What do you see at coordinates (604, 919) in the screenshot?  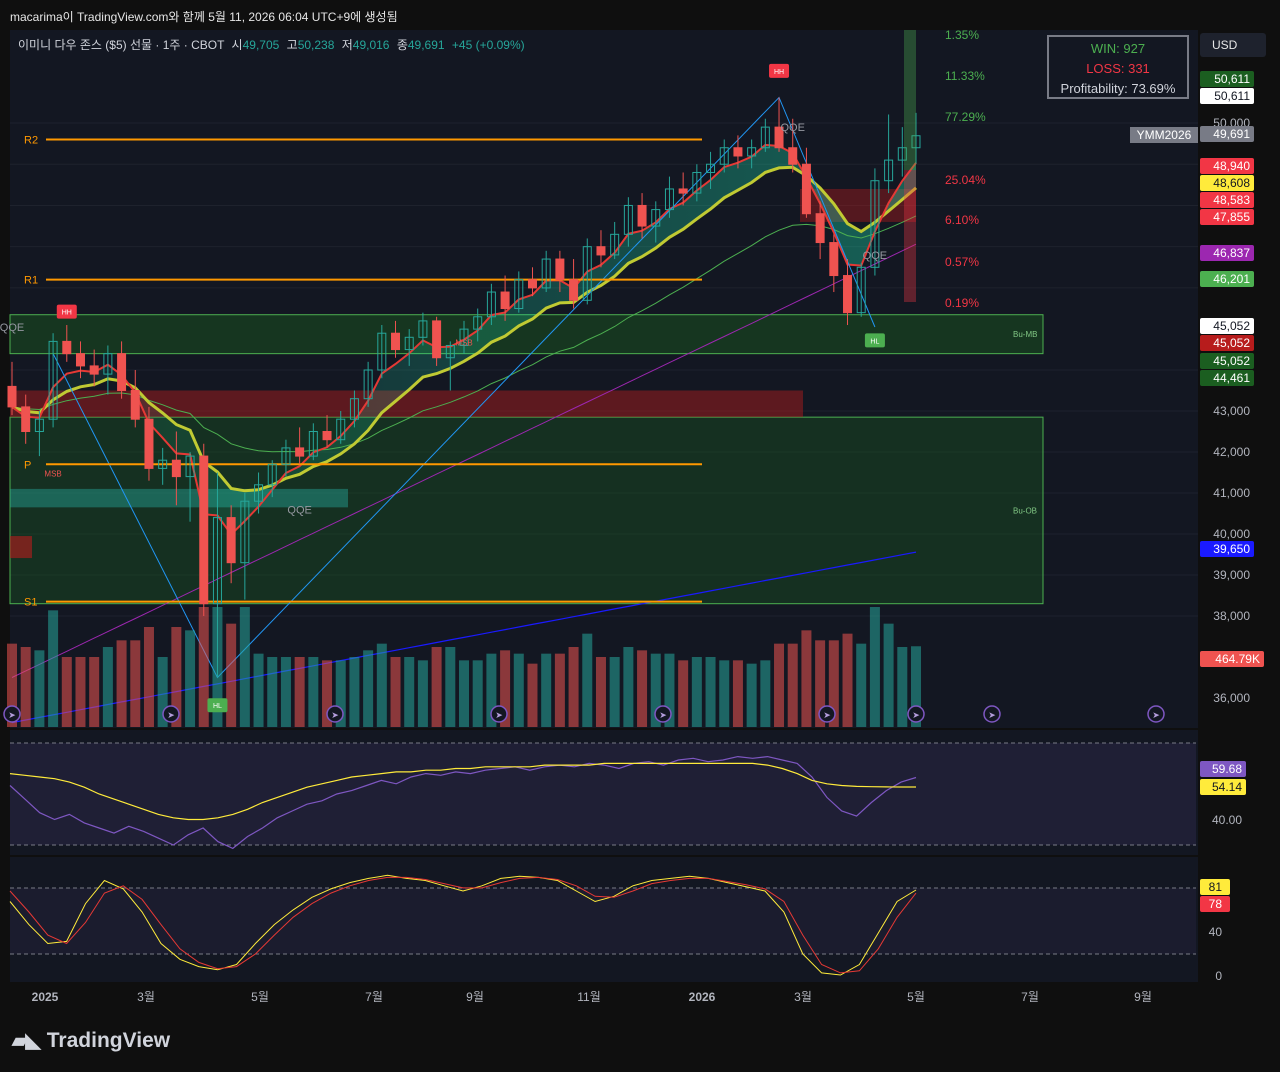 I see `stoch-pane` at bounding box center [604, 919].